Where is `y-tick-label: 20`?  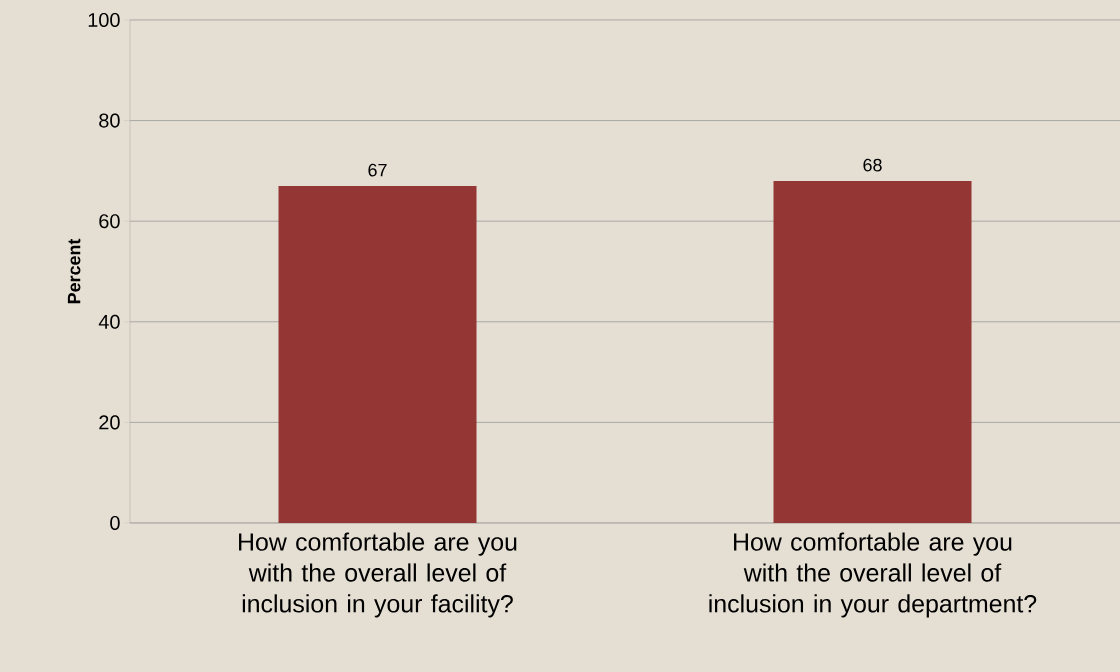 y-tick-label: 20 is located at coordinates (109, 422).